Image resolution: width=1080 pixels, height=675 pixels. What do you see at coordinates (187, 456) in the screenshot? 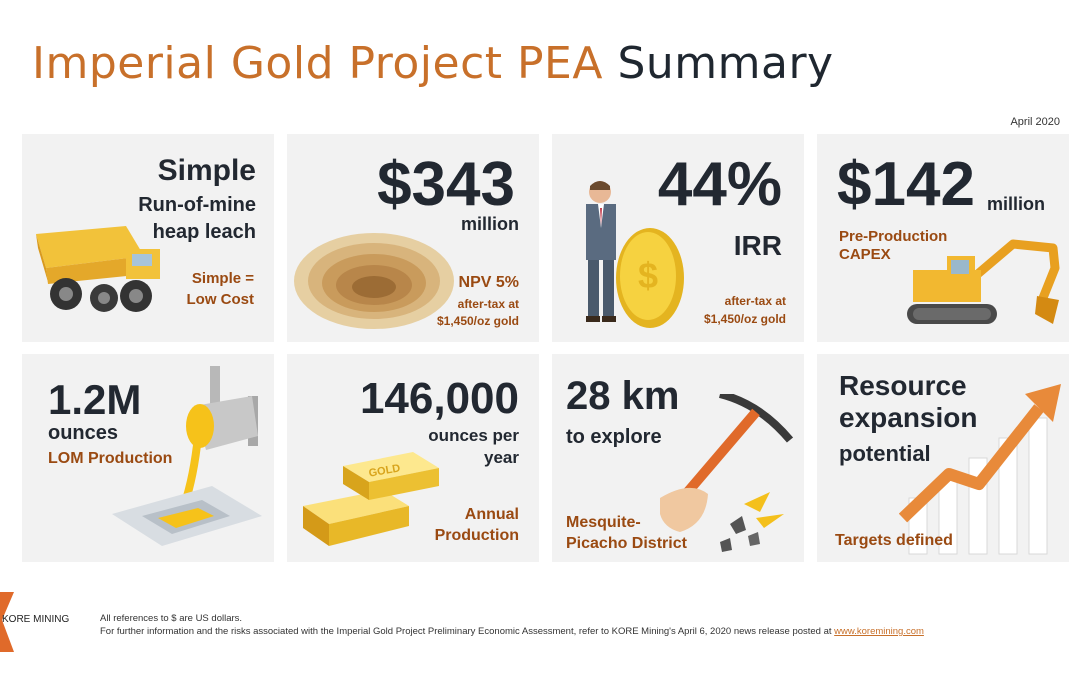
I see `pouring-ladle-icon` at bounding box center [187, 456].